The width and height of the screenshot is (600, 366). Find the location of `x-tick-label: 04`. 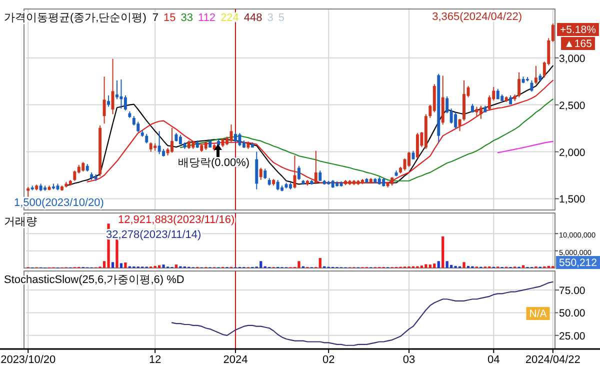

x-tick-label: 04 is located at coordinates (494, 360).